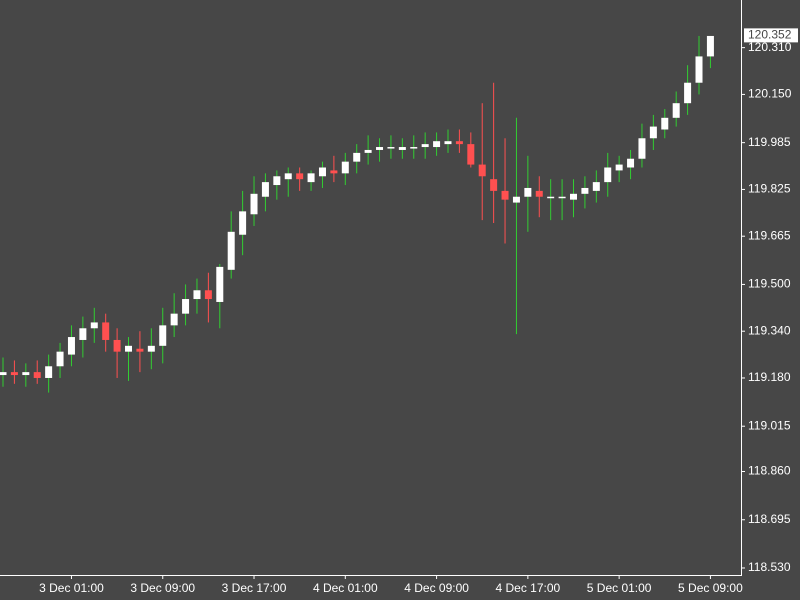  What do you see at coordinates (254, 588) in the screenshot?
I see `x-tick-label: 3 Dec 17:00` at bounding box center [254, 588].